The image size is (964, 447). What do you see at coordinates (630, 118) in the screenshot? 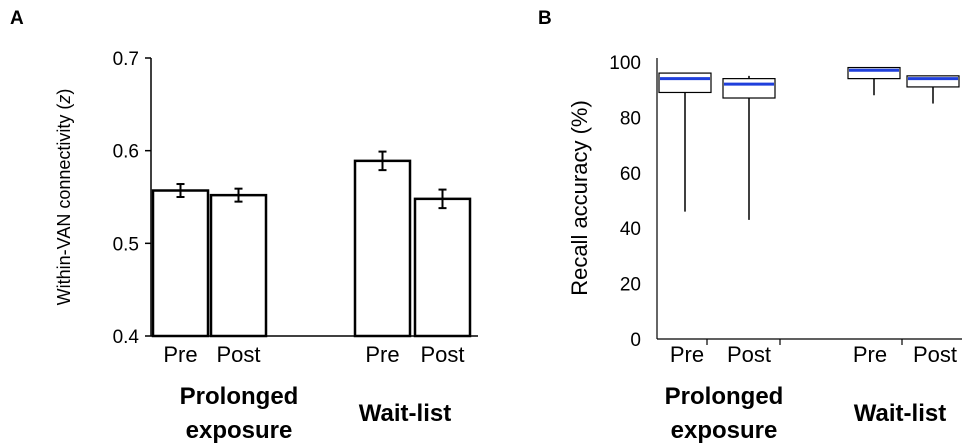
I see `y-tick-label-b: 80` at bounding box center [630, 118].